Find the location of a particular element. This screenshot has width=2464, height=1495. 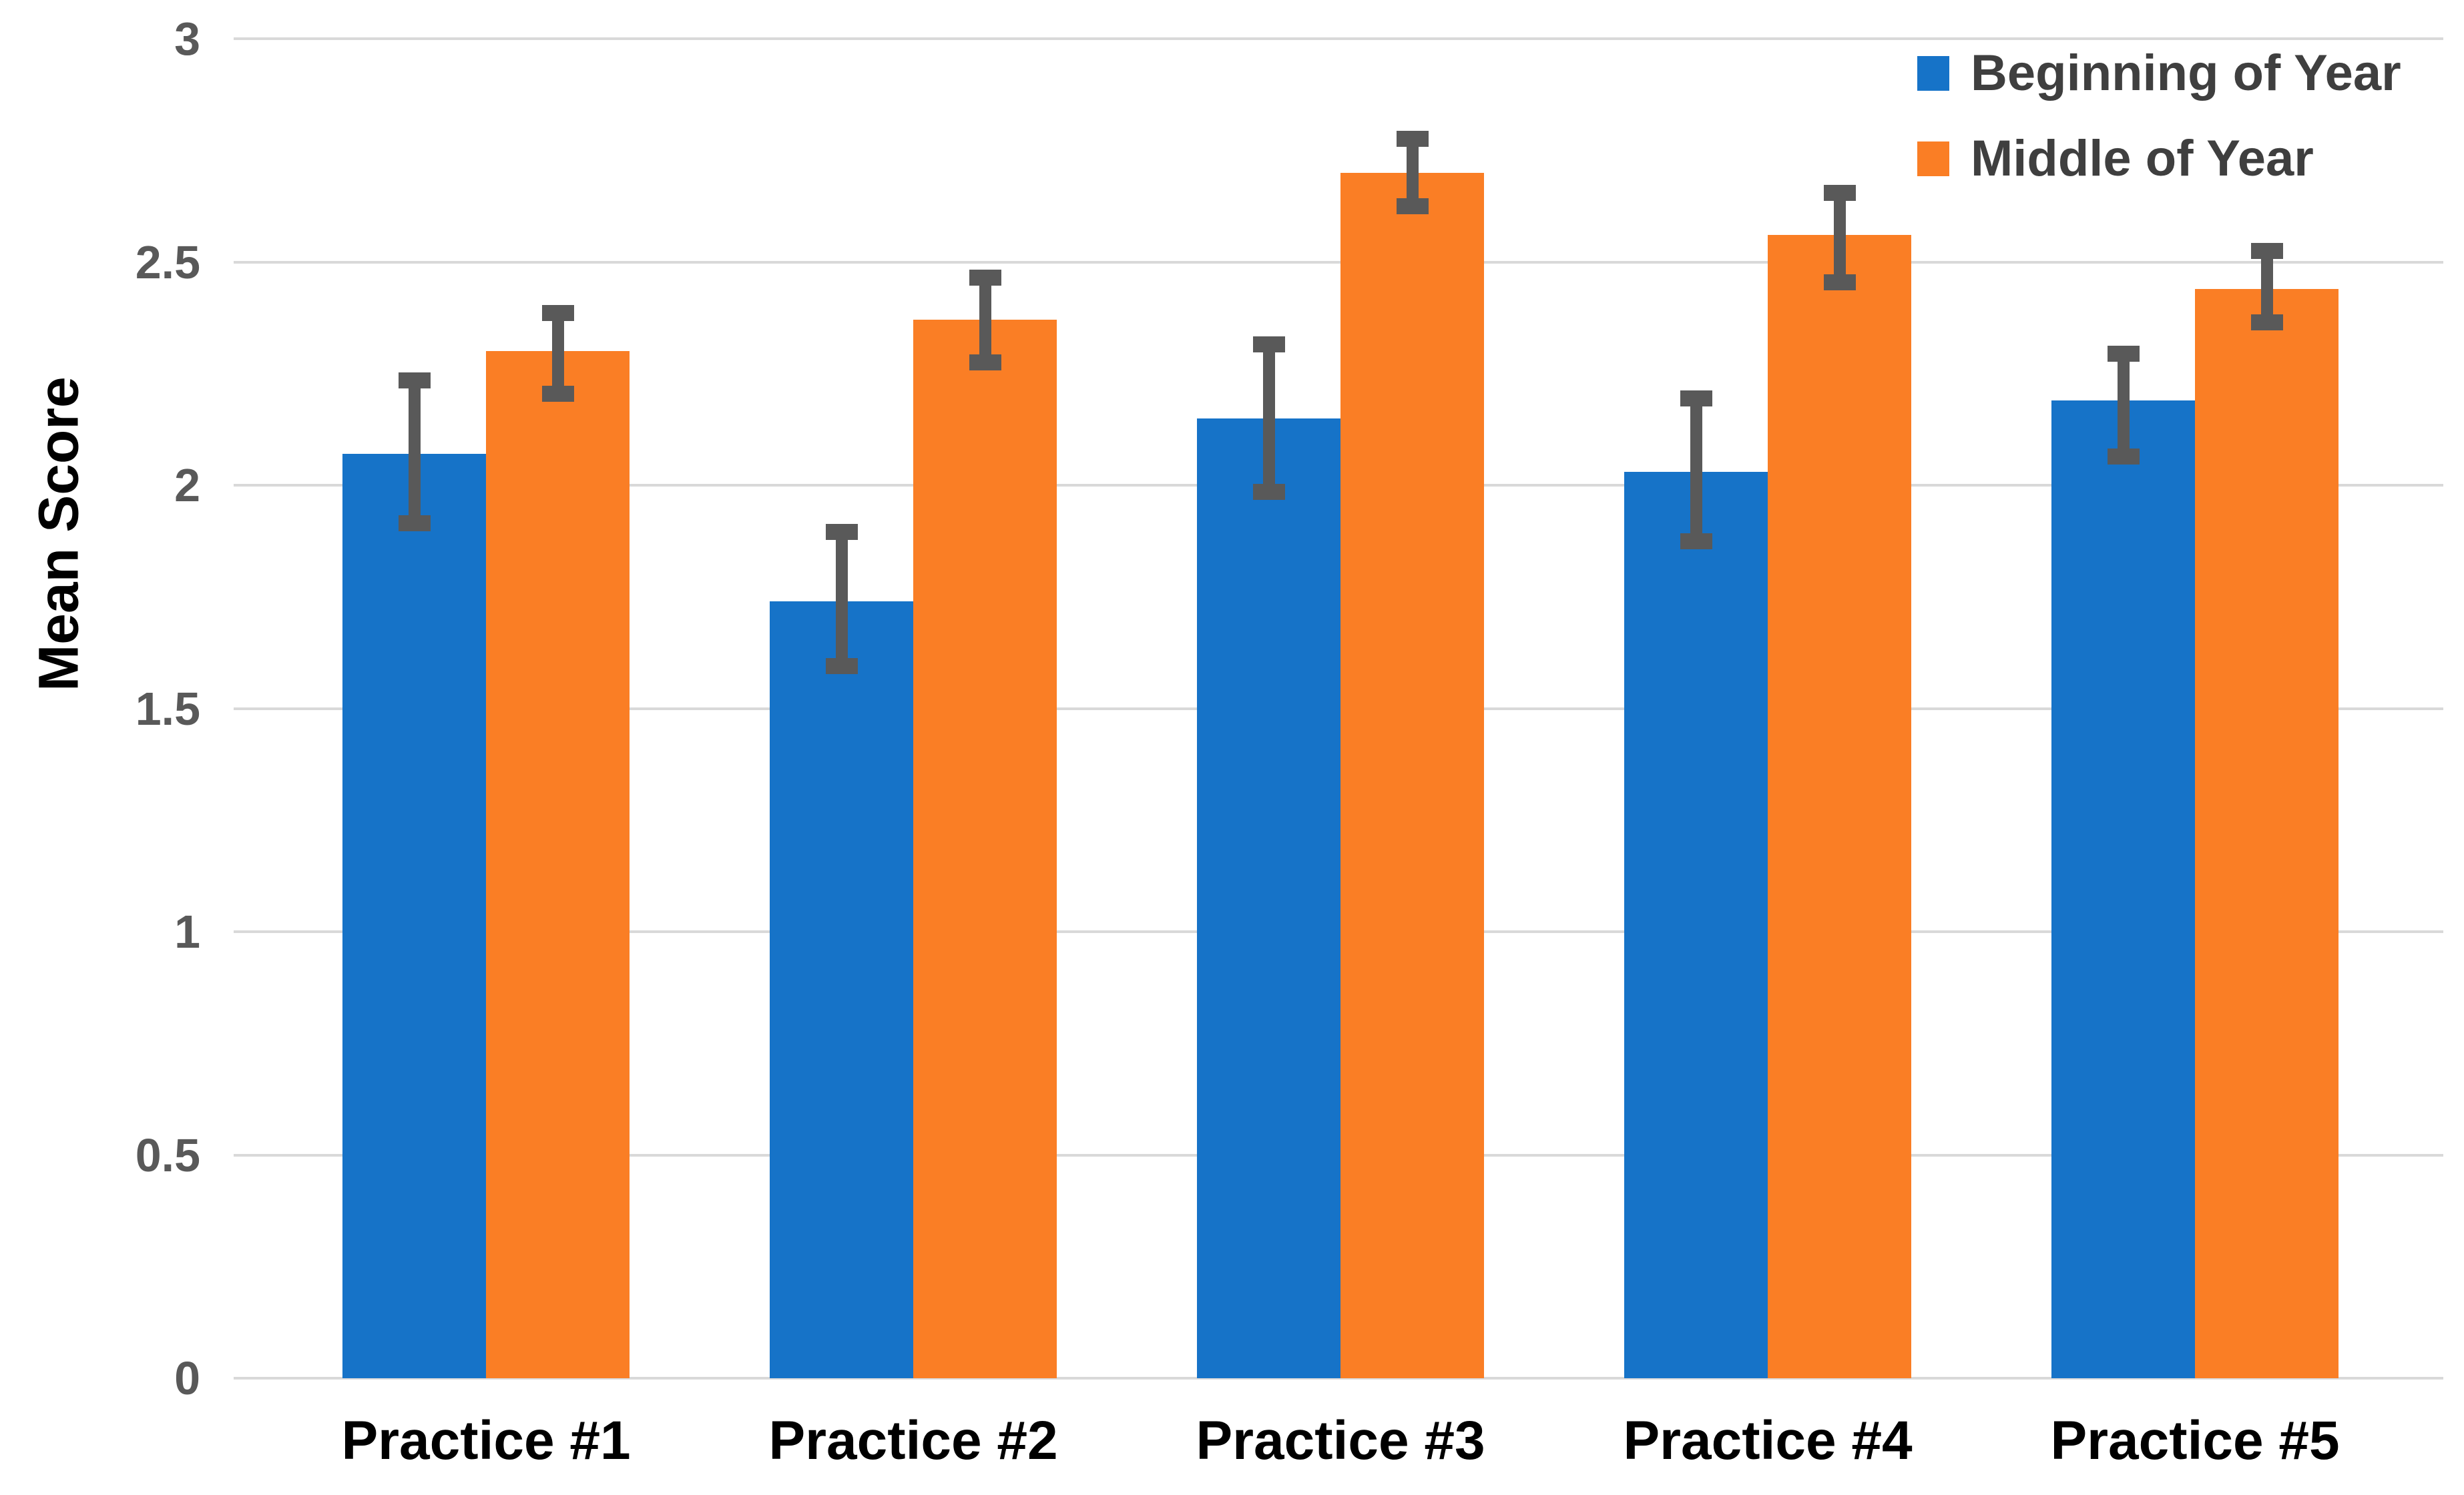

legend-label: Beginning of Year is located at coordinates (2186, 73).